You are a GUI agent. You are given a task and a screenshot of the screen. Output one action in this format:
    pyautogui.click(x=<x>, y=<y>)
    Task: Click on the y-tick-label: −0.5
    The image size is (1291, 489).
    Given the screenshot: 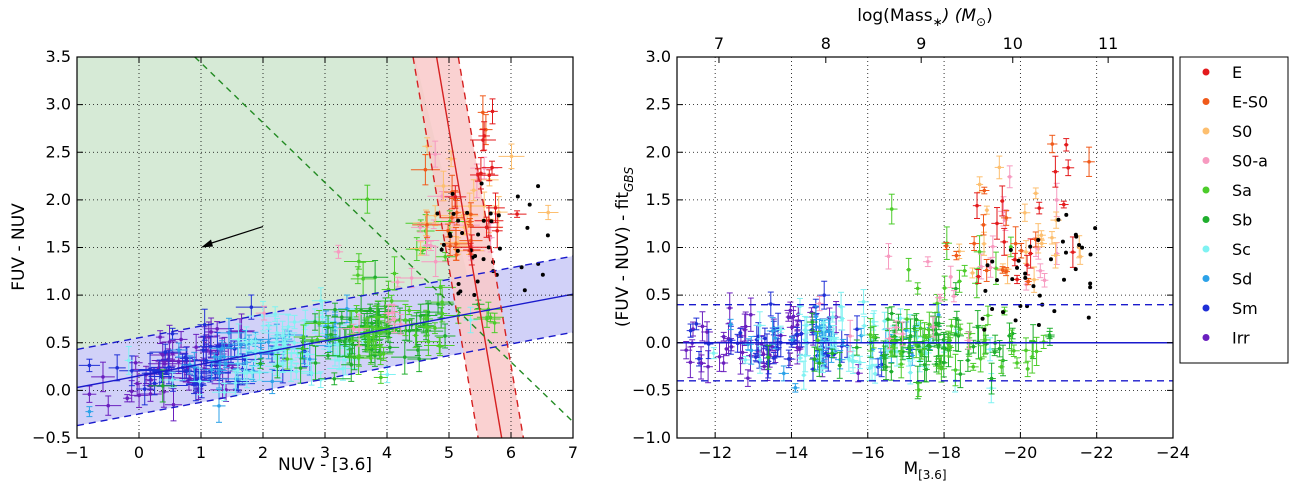 What is the action you would take?
    pyautogui.click(x=51, y=437)
    